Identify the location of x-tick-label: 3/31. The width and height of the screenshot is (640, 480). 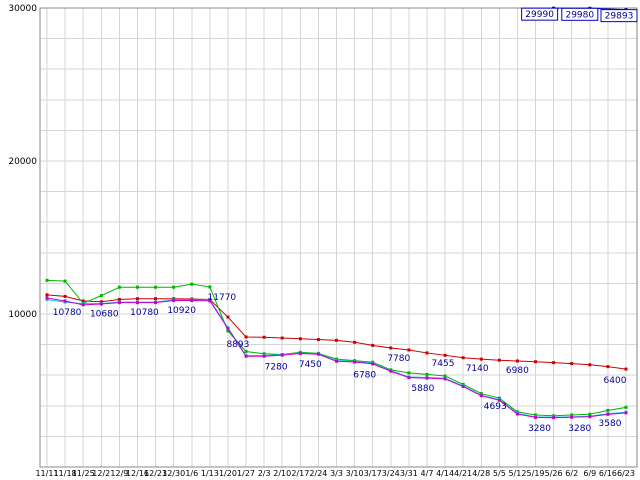
(409, 473).